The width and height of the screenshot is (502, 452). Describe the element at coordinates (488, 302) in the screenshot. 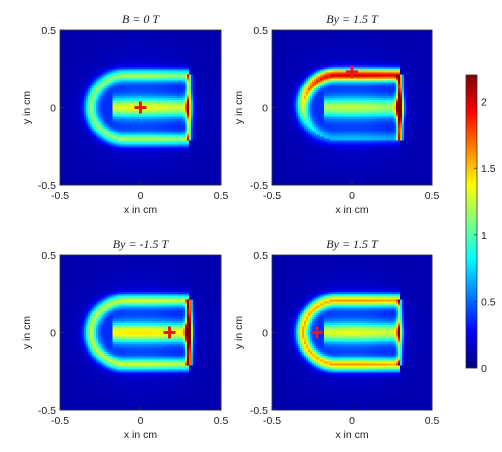

I see `colorbar-tick-label: 0.5` at that location.